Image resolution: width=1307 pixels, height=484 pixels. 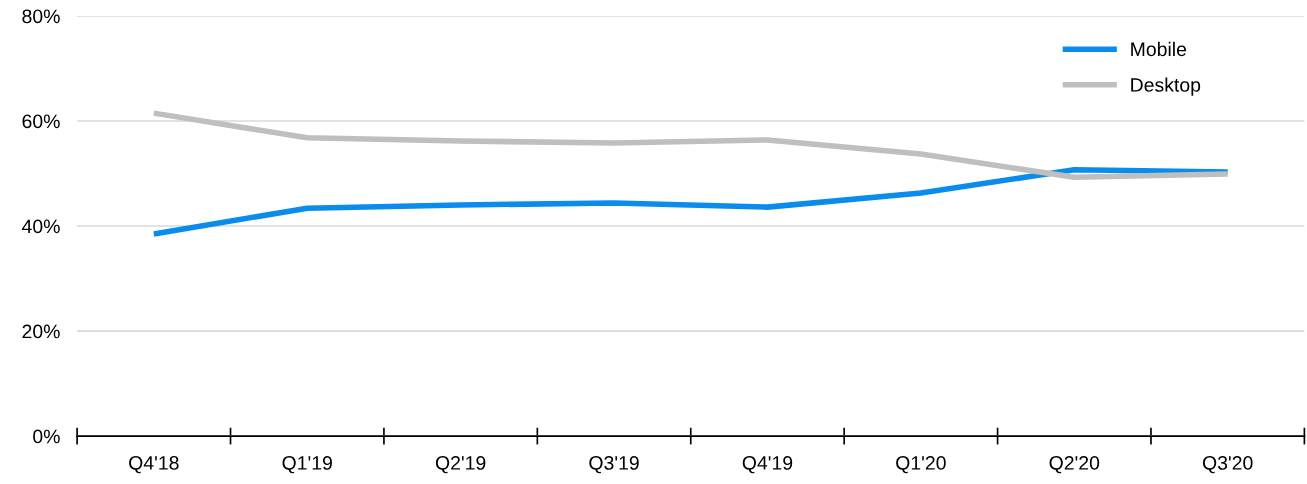 I want to click on x-tick-label: Q1'19, so click(x=307, y=465).